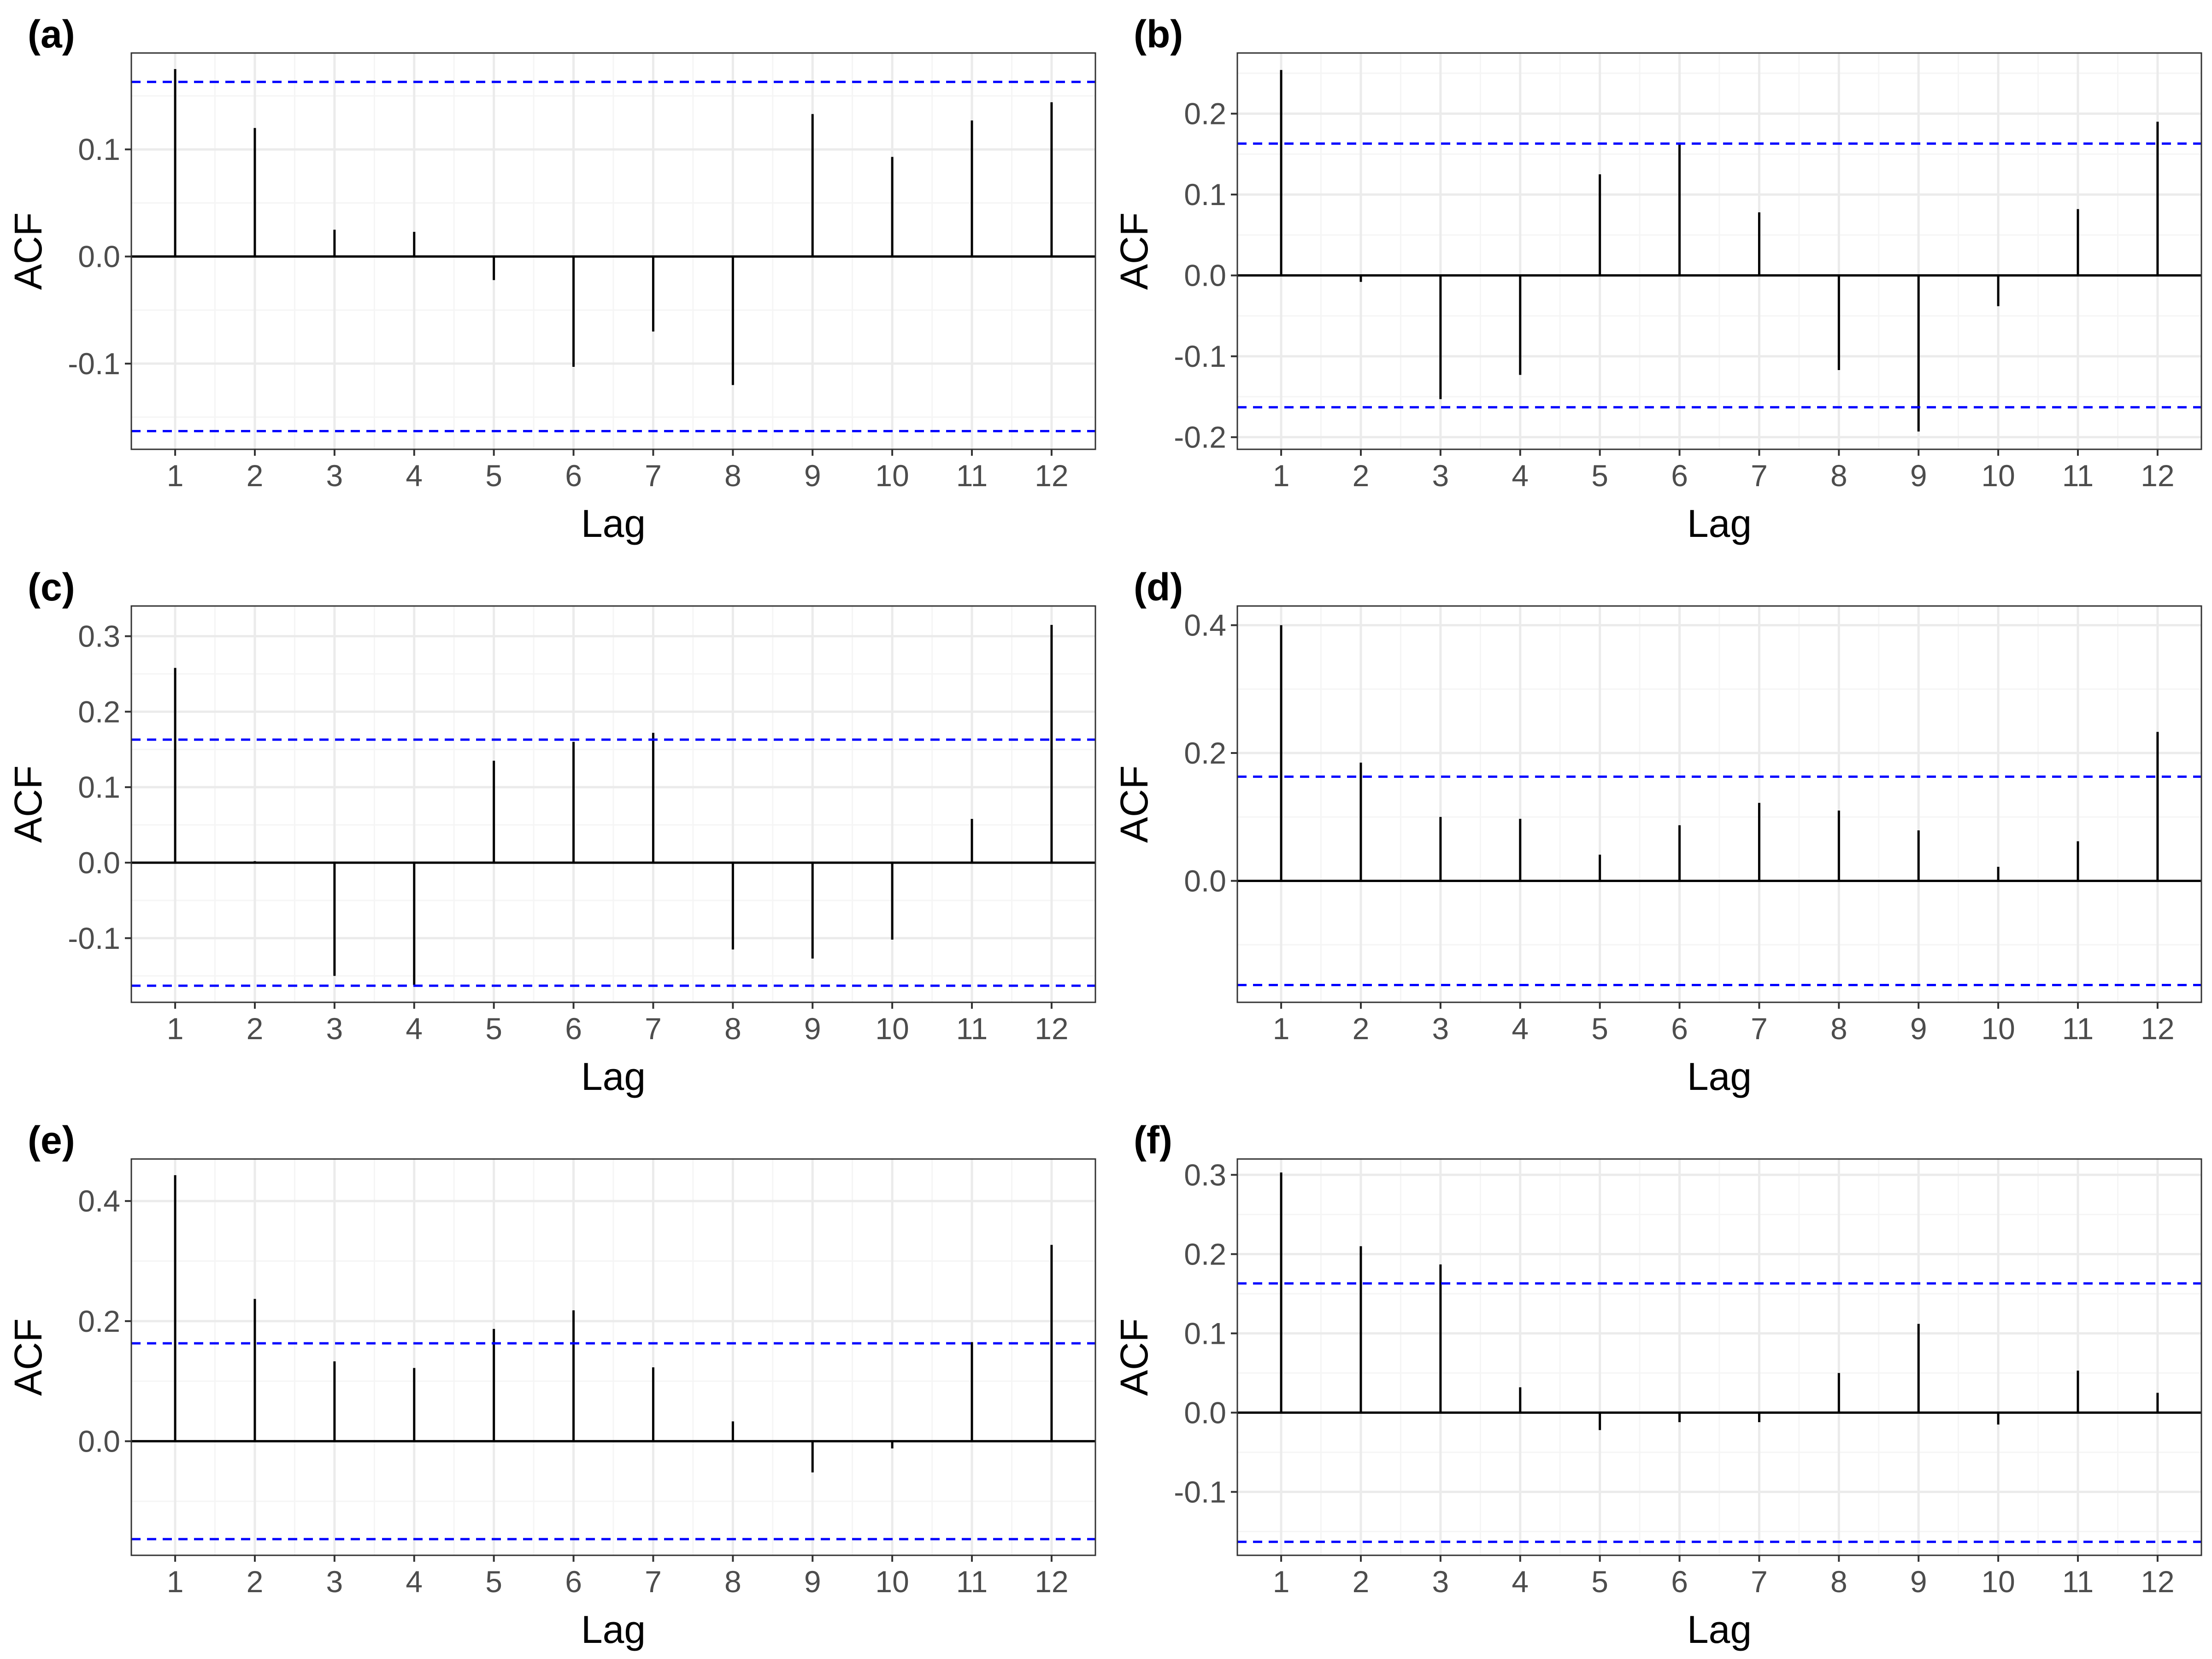 The height and width of the screenshot is (1659, 2212). What do you see at coordinates (51, 34) in the screenshot?
I see `panel-tag-label: (a)` at bounding box center [51, 34].